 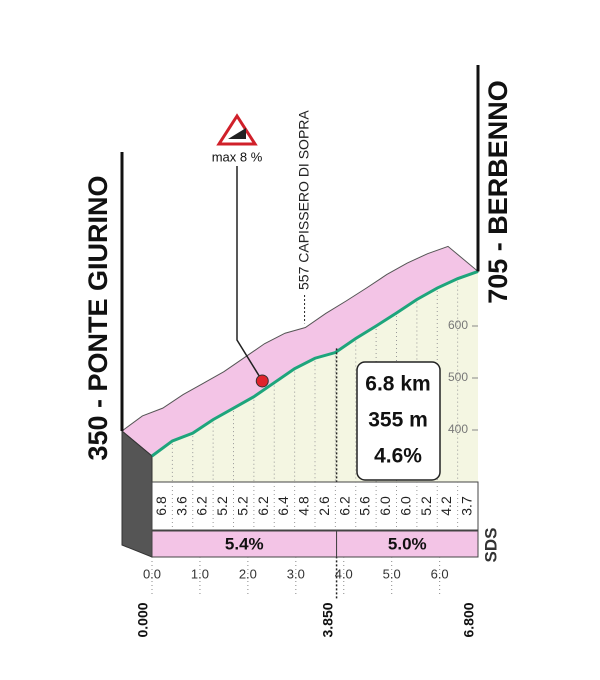 What do you see at coordinates (392, 573) in the screenshot?
I see `x-tick-label: 5.0` at bounding box center [392, 573].